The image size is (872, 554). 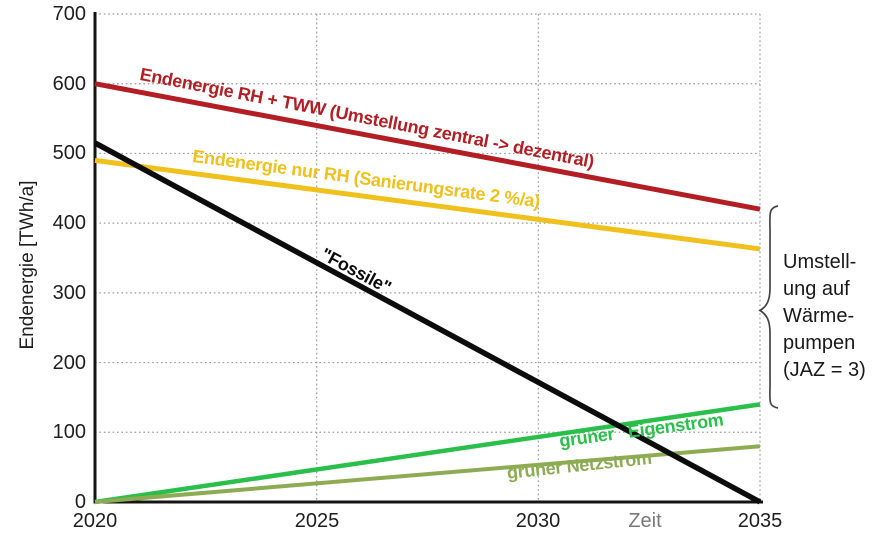 I want to click on grouping-brace, so click(x=768, y=307).